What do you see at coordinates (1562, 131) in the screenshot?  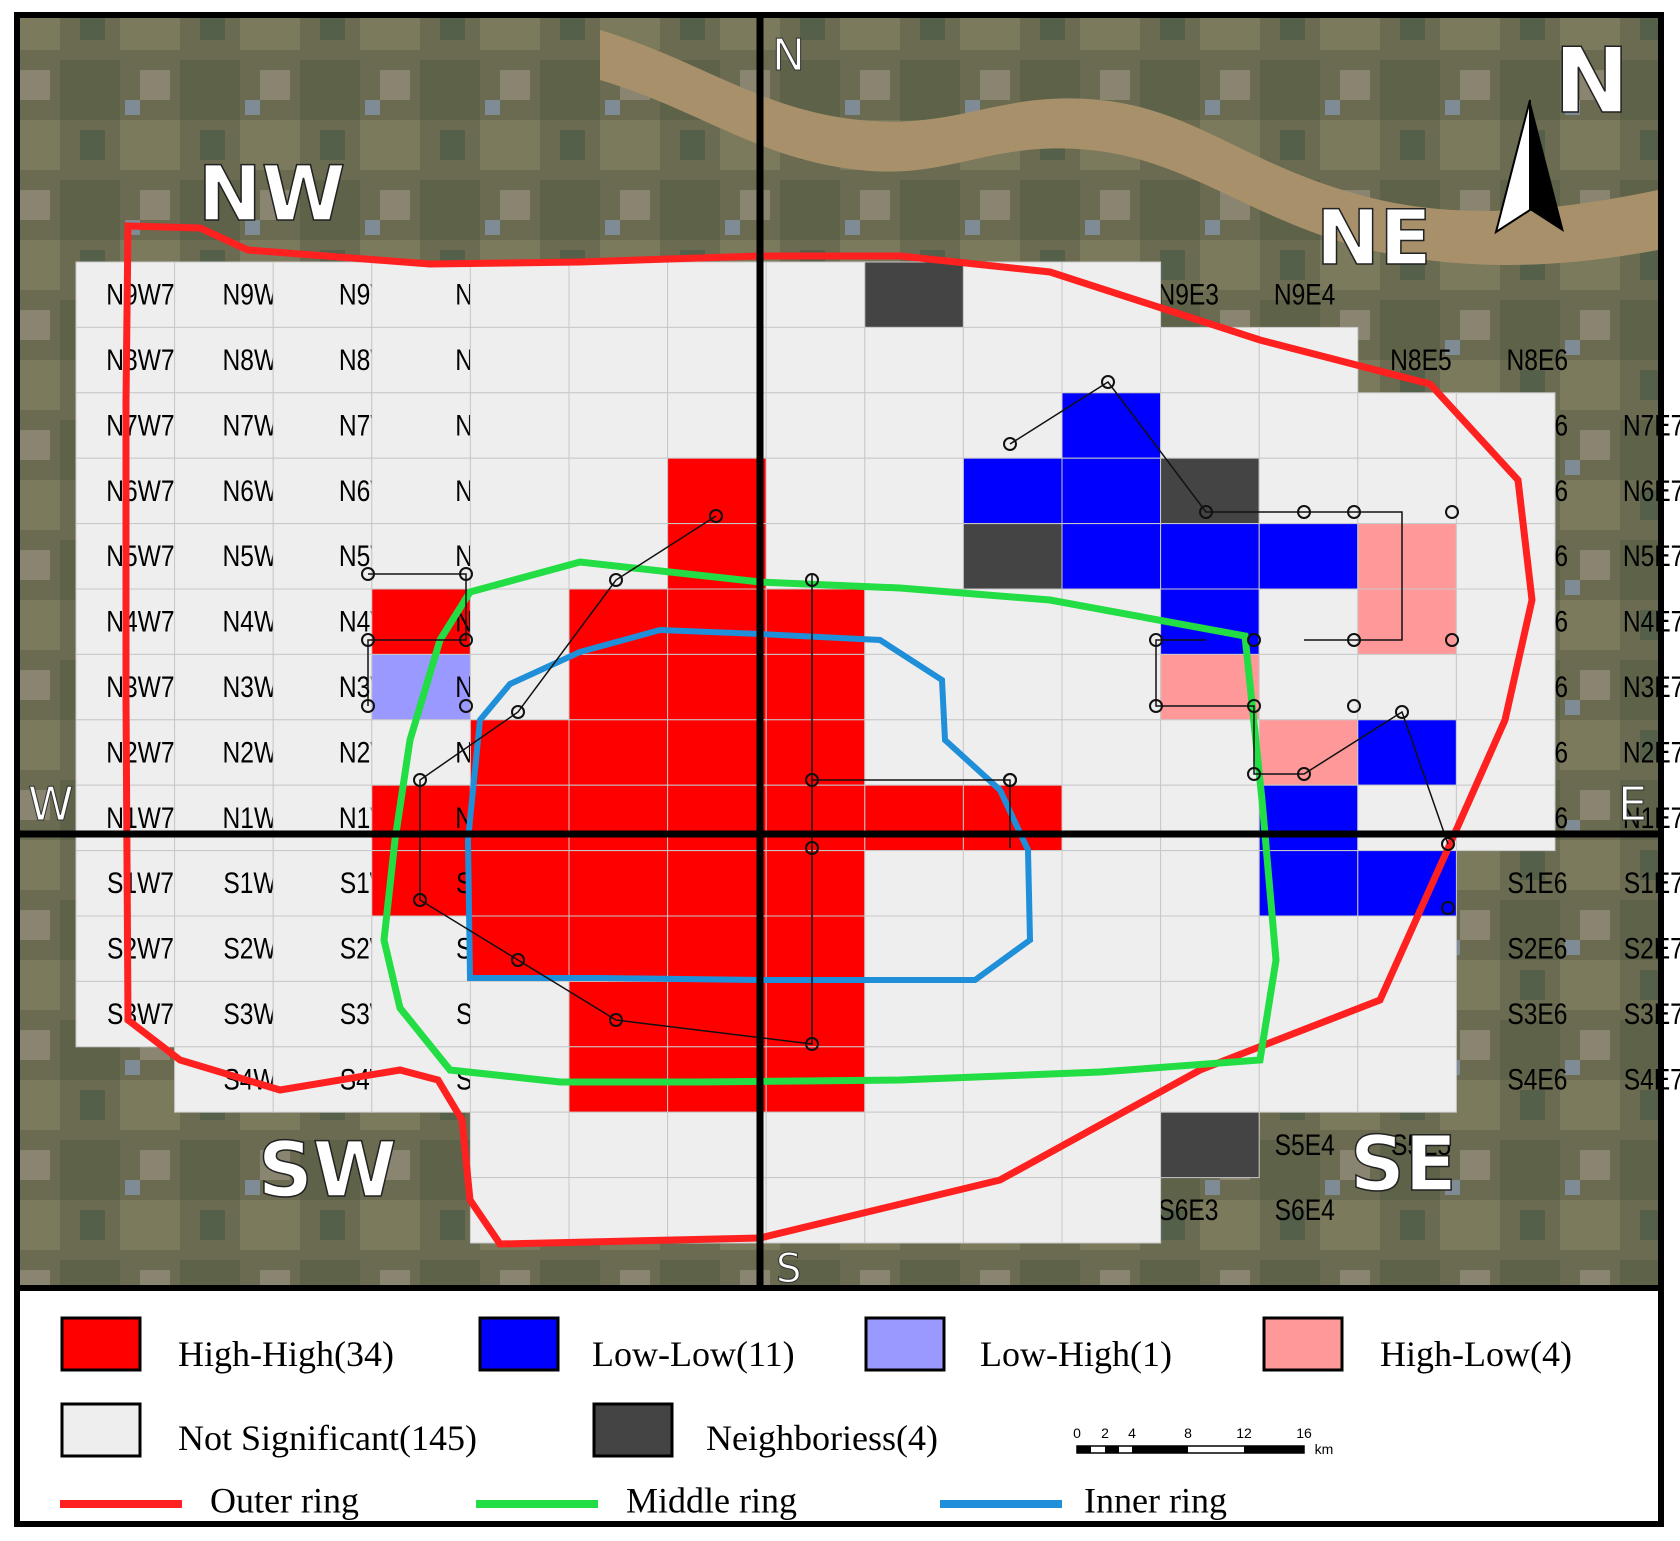 I see `north-arrow-icon: N` at bounding box center [1562, 131].